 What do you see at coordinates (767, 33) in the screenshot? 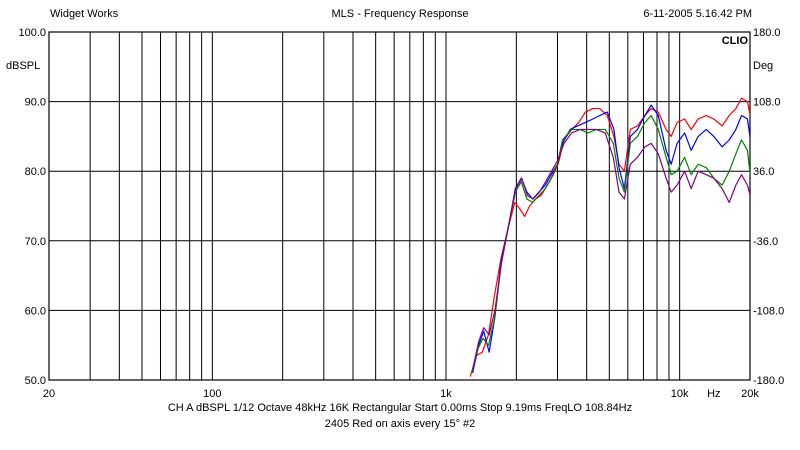
I see `y2-tick-label: 180.0` at bounding box center [767, 33].